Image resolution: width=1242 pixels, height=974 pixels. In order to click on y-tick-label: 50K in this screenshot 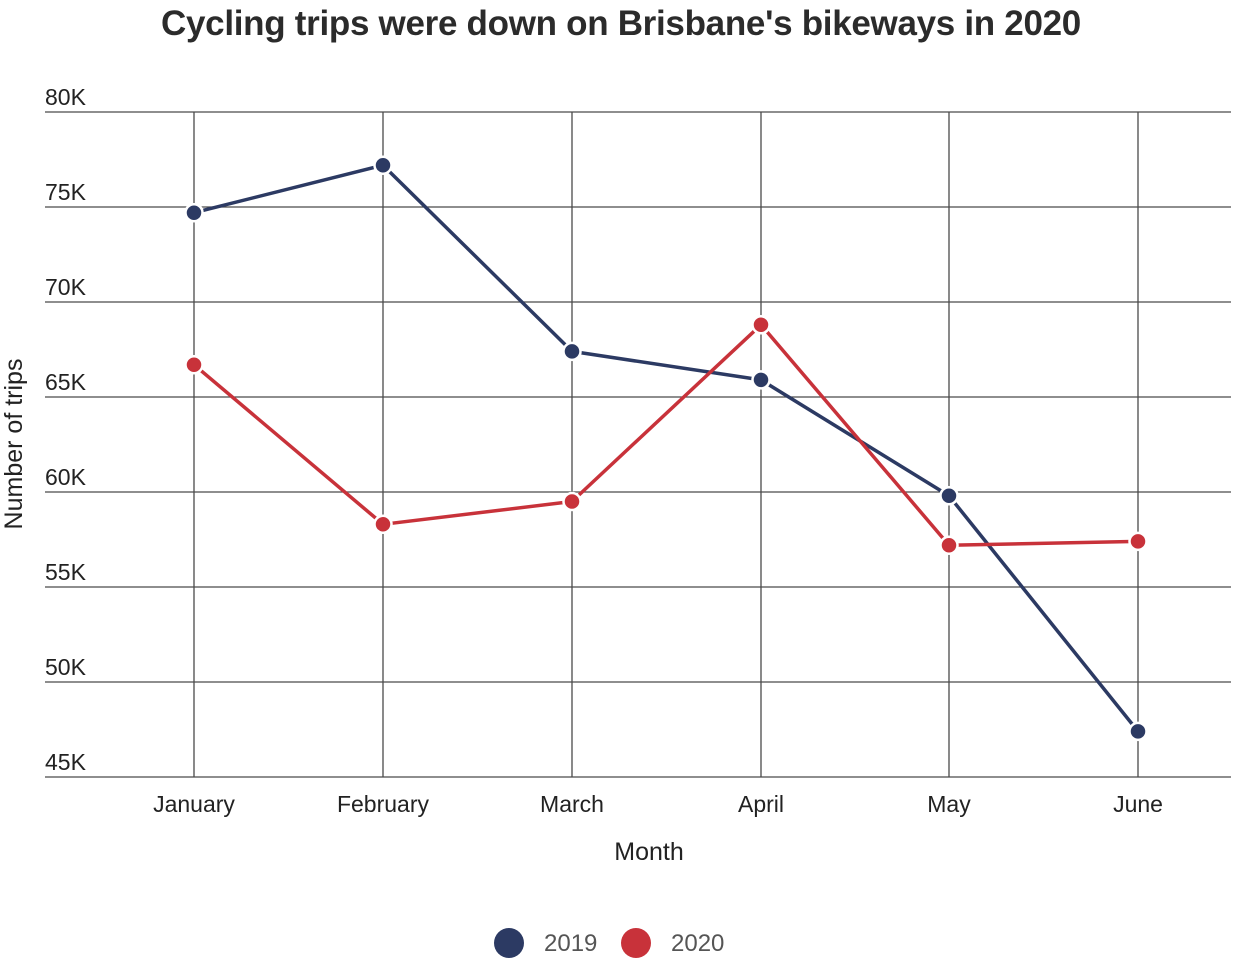, I will do `click(66, 667)`.